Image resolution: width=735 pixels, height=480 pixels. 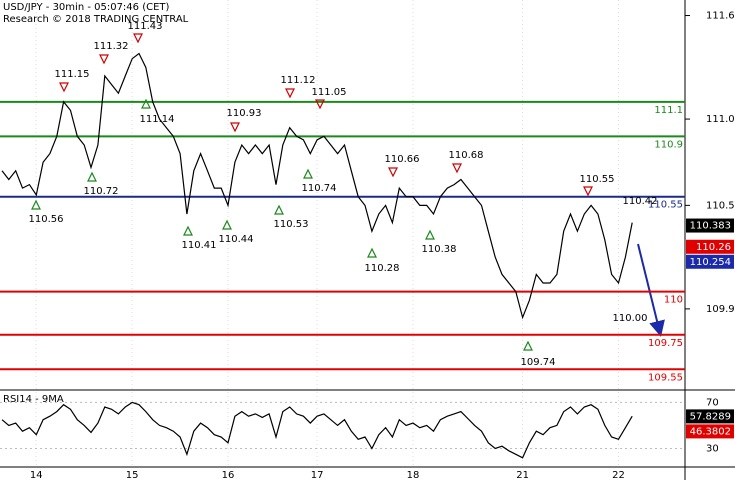 What do you see at coordinates (713, 247) in the screenshot?
I see `price-tag-label: 110.26` at bounding box center [713, 247].